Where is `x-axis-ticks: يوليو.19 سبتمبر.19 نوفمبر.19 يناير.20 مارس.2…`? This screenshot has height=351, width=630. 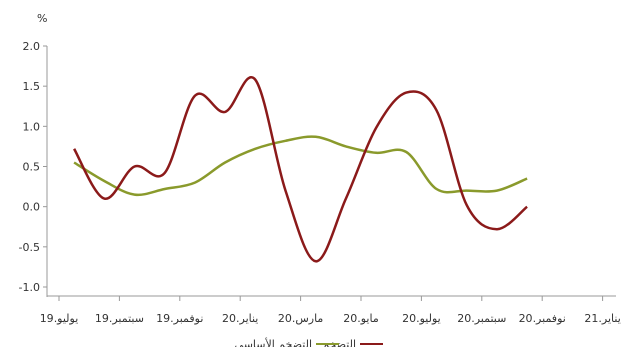 x-axis-ticks: يوليو.19 سبتمبر.19 نوفمبر.19 يناير.20 مارس.2… is located at coordinates (330, 310).